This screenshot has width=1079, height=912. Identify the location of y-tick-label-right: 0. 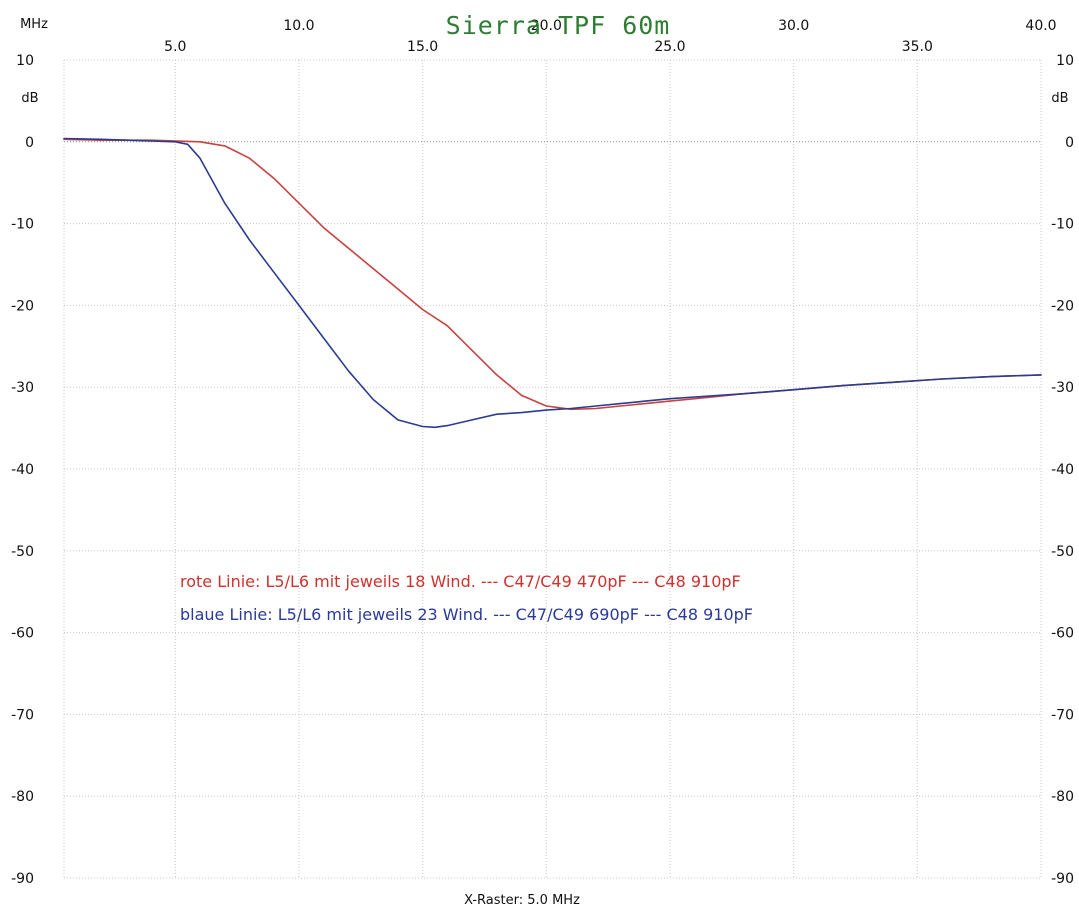
(1069, 143).